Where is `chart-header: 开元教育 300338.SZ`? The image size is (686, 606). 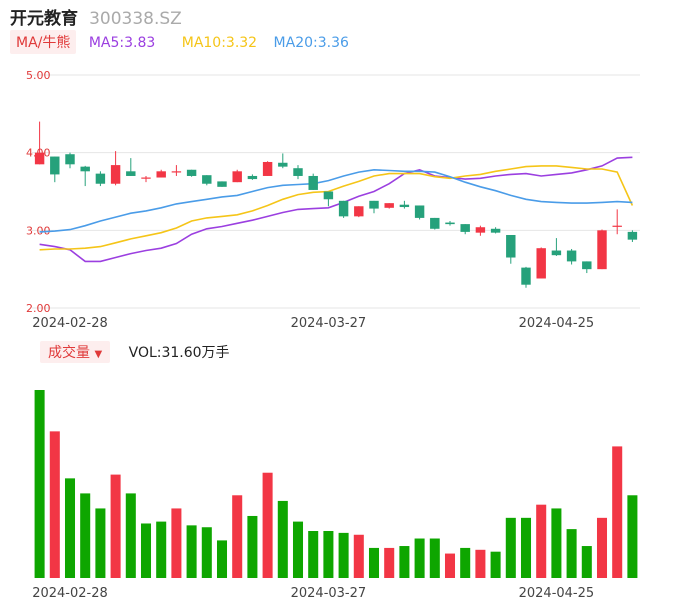
chart-header: 开元教育 300338.SZ is located at coordinates (96, 16).